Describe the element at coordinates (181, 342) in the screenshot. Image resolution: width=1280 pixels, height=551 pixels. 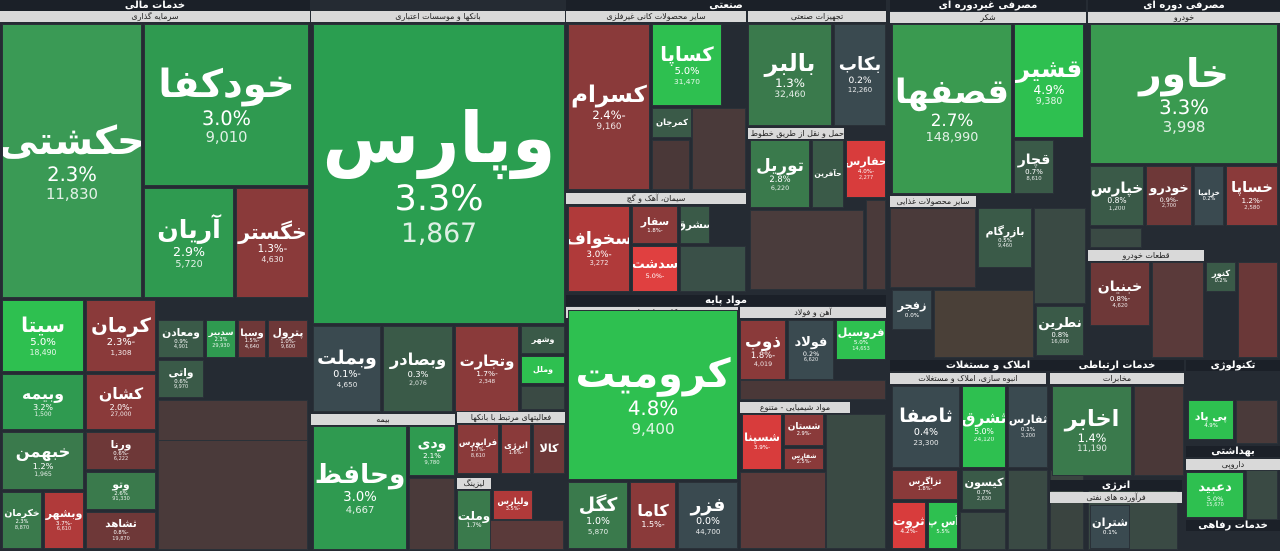
I see `stock-change: 0.9%` at that location.